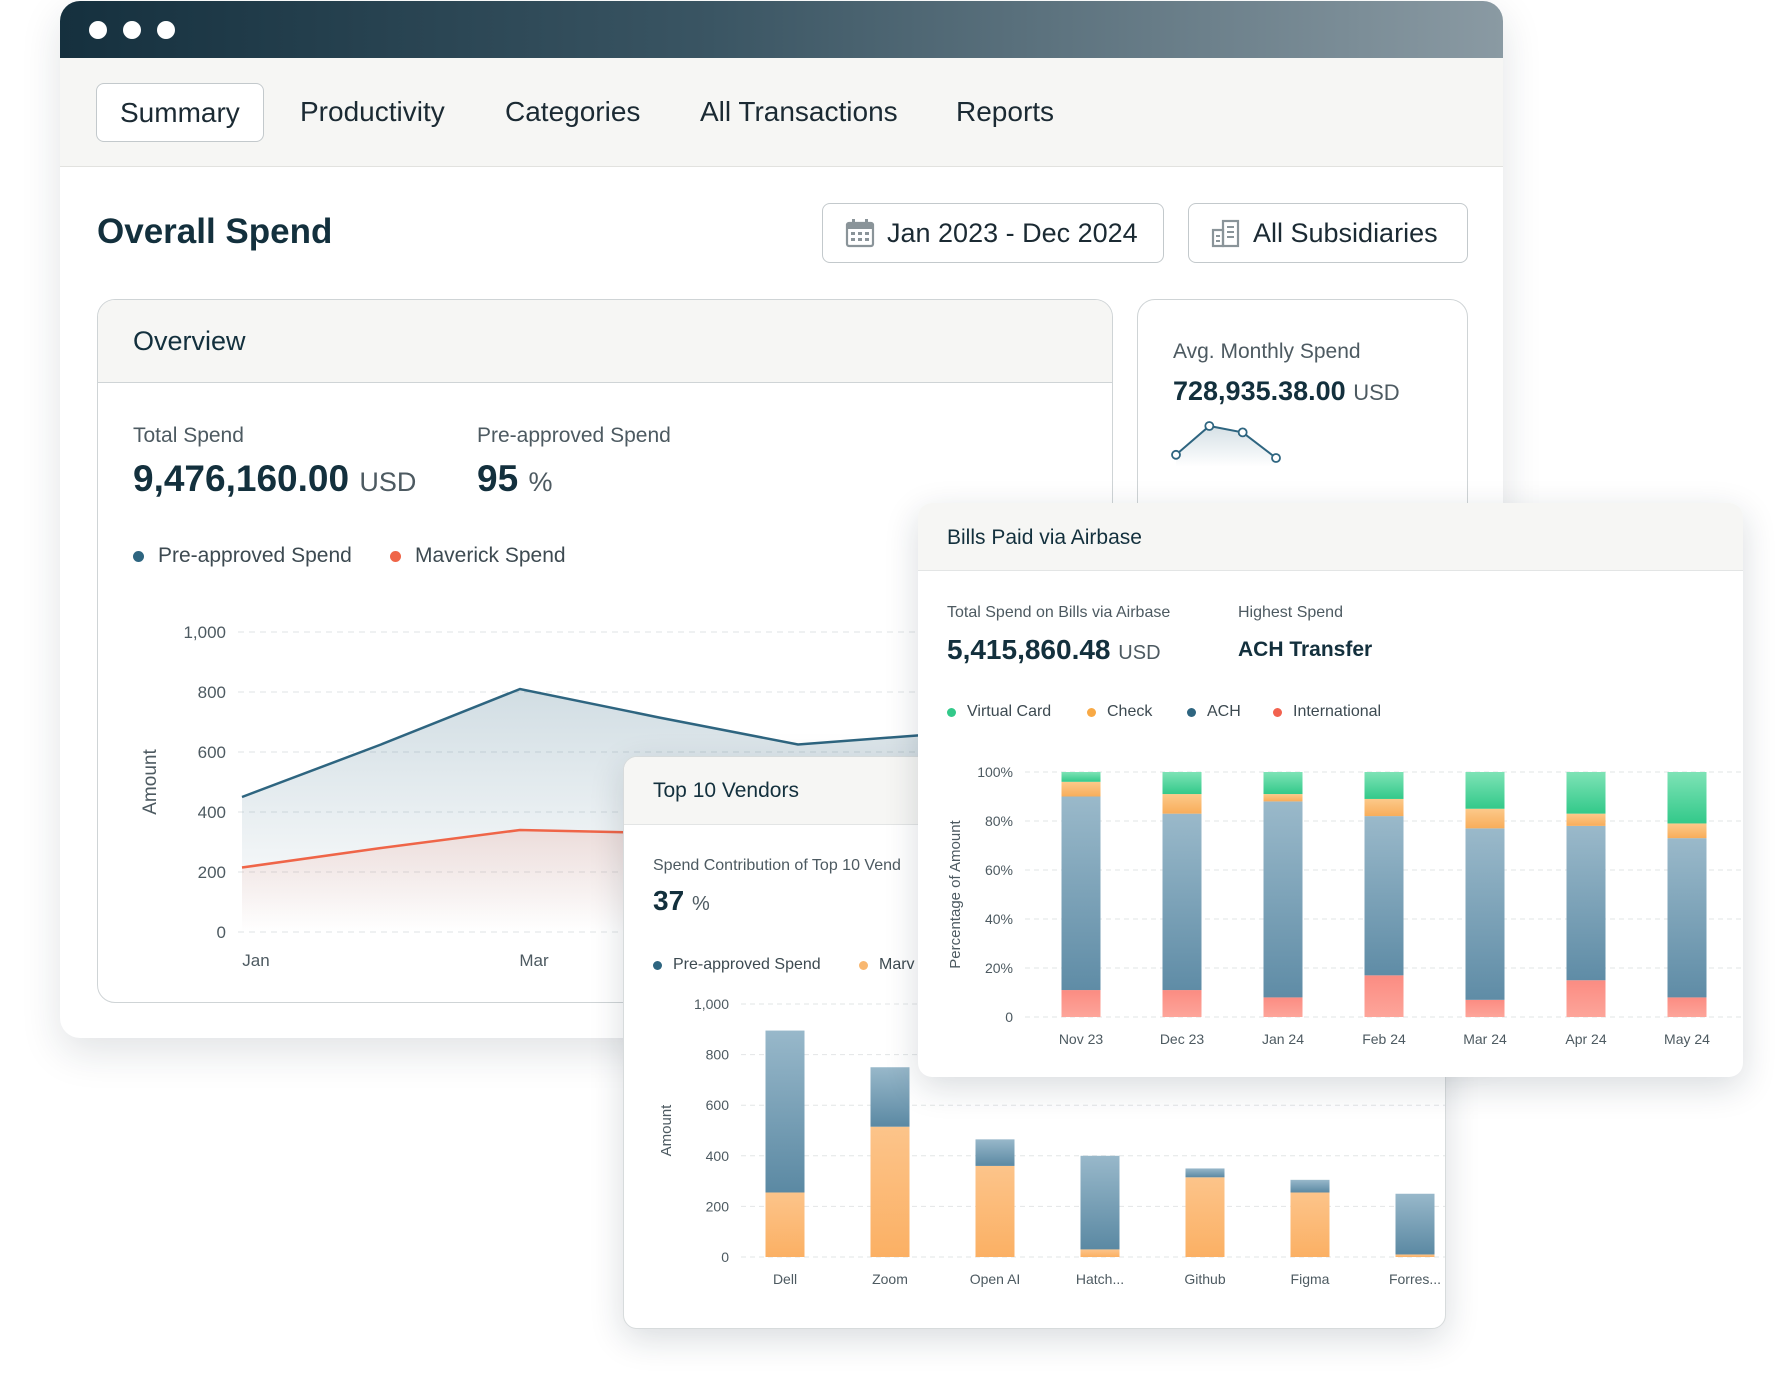 Image resolution: width=1789 pixels, height=1400 pixels. What do you see at coordinates (255, 960) in the screenshot?
I see `overview-x-tick-label: Jan` at bounding box center [255, 960].